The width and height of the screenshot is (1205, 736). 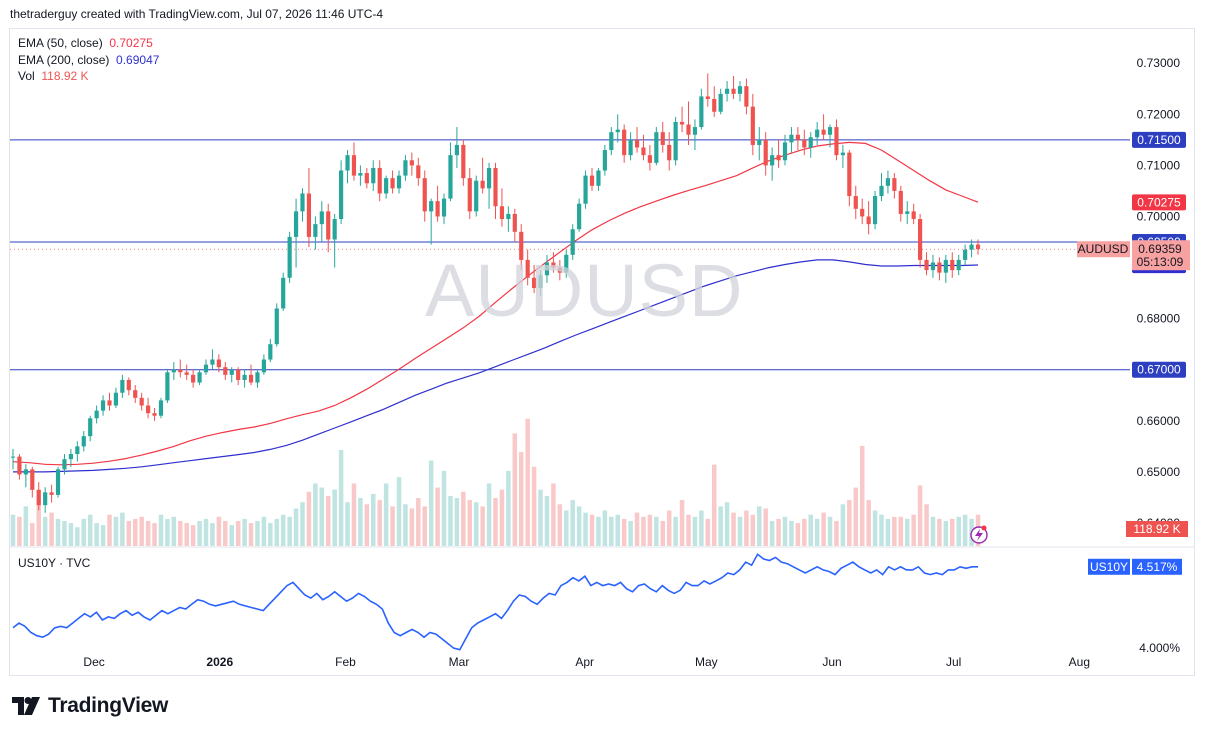 I want to click on lightning-icon-dot, so click(x=984, y=528).